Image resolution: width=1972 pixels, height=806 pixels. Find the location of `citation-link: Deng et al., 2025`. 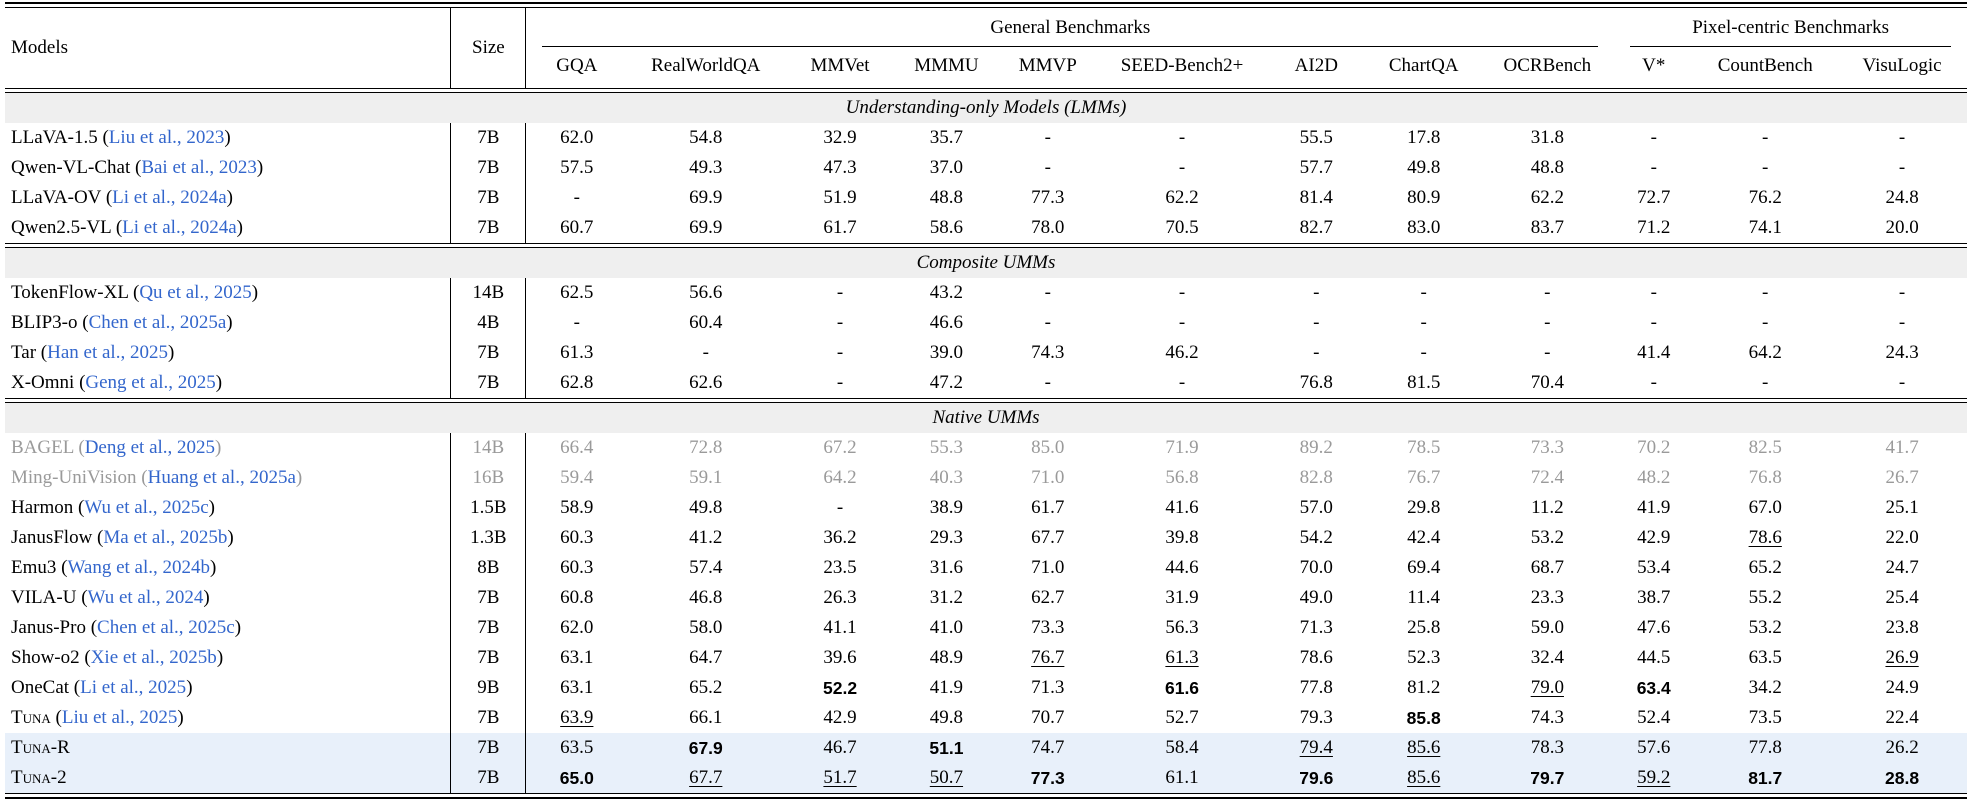

citation-link: Deng et al., 2025 is located at coordinates (150, 447).